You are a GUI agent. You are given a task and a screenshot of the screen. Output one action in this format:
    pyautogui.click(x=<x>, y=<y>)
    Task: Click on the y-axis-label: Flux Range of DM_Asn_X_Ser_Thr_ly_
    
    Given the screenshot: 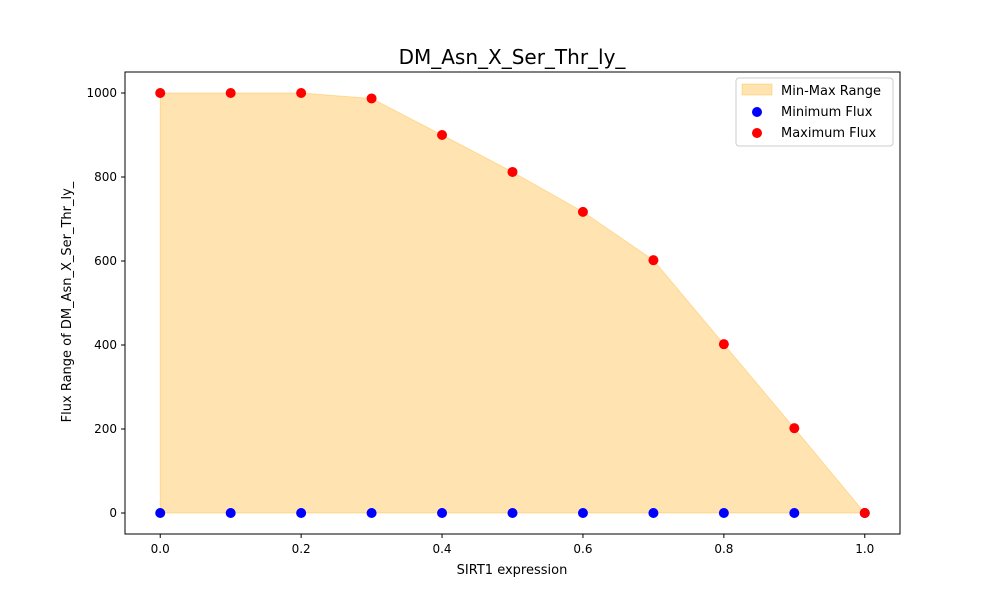 What is the action you would take?
    pyautogui.click(x=67, y=301)
    